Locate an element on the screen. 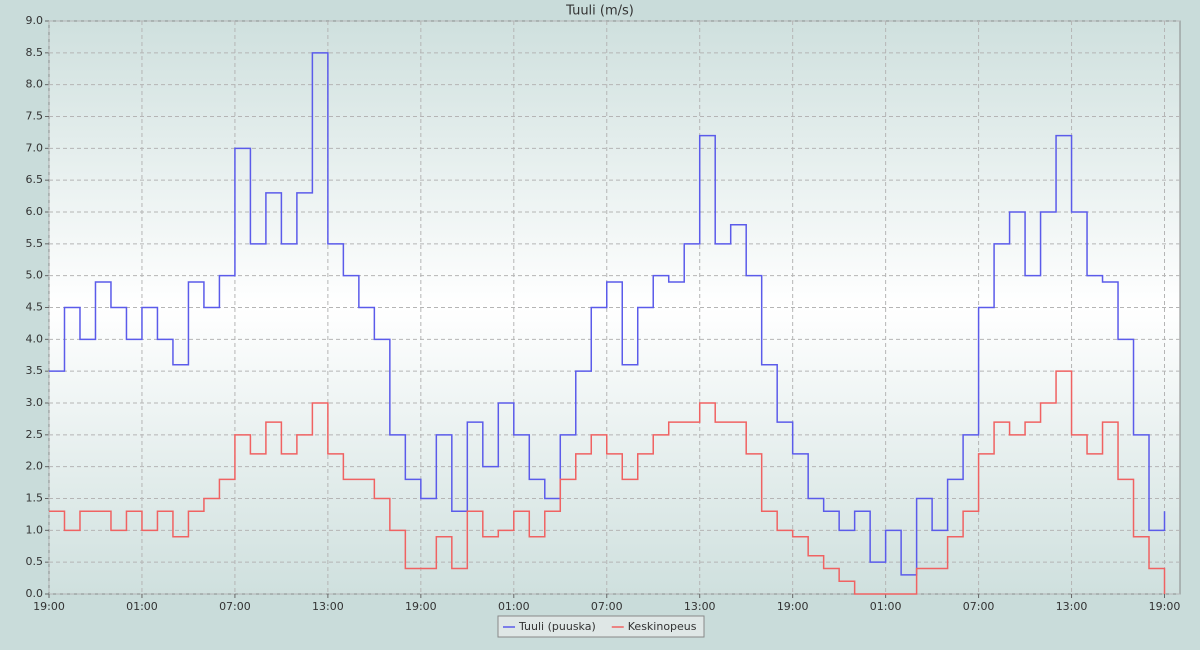 The image size is (1200, 650). y-tick-label: 7.0 is located at coordinates (35, 147).